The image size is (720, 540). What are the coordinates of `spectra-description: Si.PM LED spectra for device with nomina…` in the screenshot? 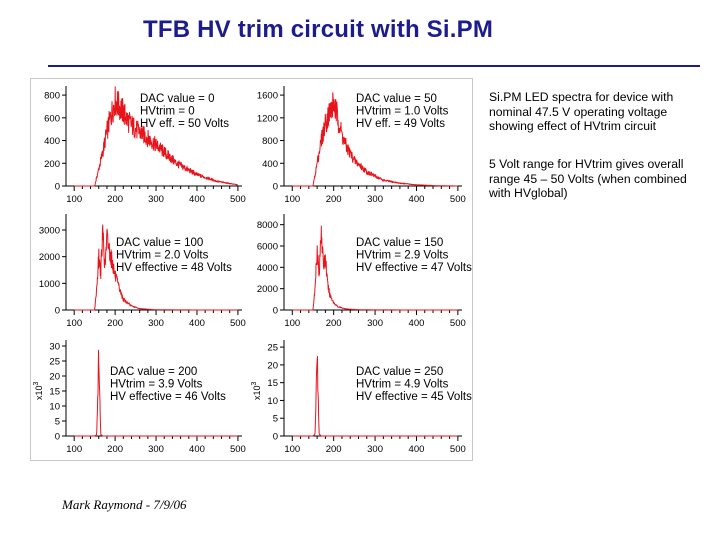 It's located at (581, 112).